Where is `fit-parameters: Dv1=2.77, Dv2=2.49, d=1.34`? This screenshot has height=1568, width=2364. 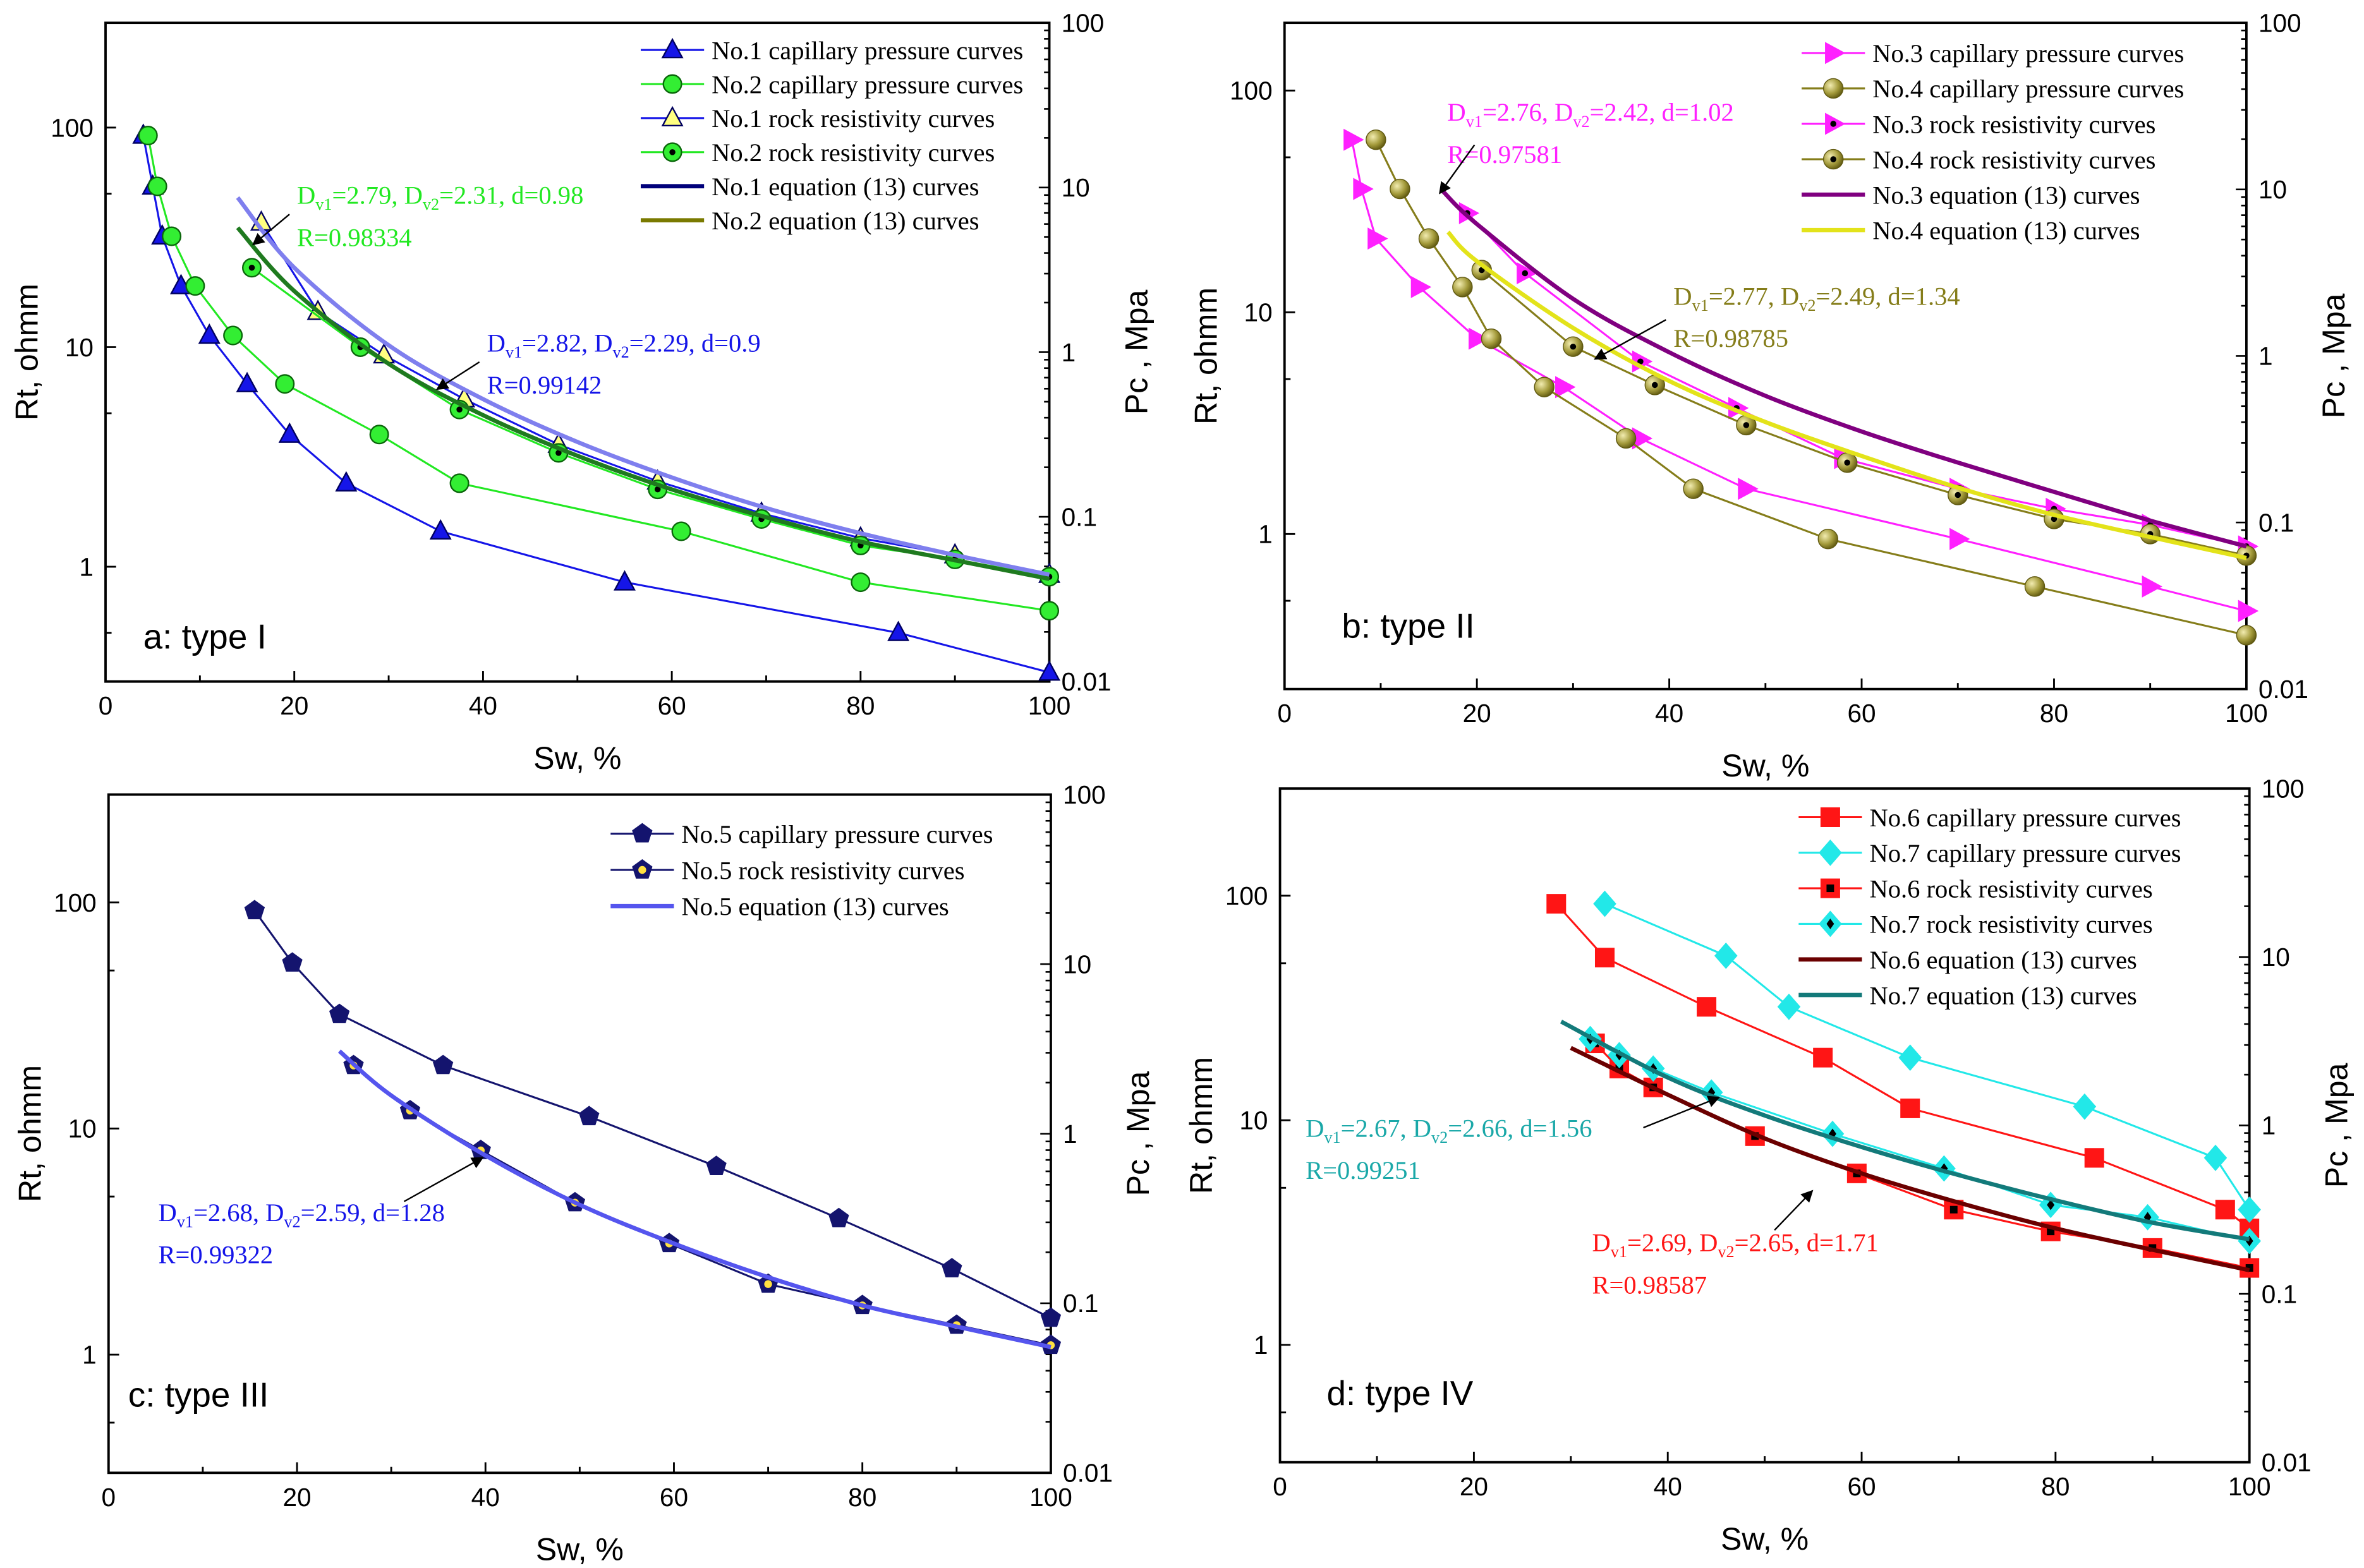 fit-parameters: Dv1=2.77, Dv2=2.49, d=1.34 is located at coordinates (1817, 298).